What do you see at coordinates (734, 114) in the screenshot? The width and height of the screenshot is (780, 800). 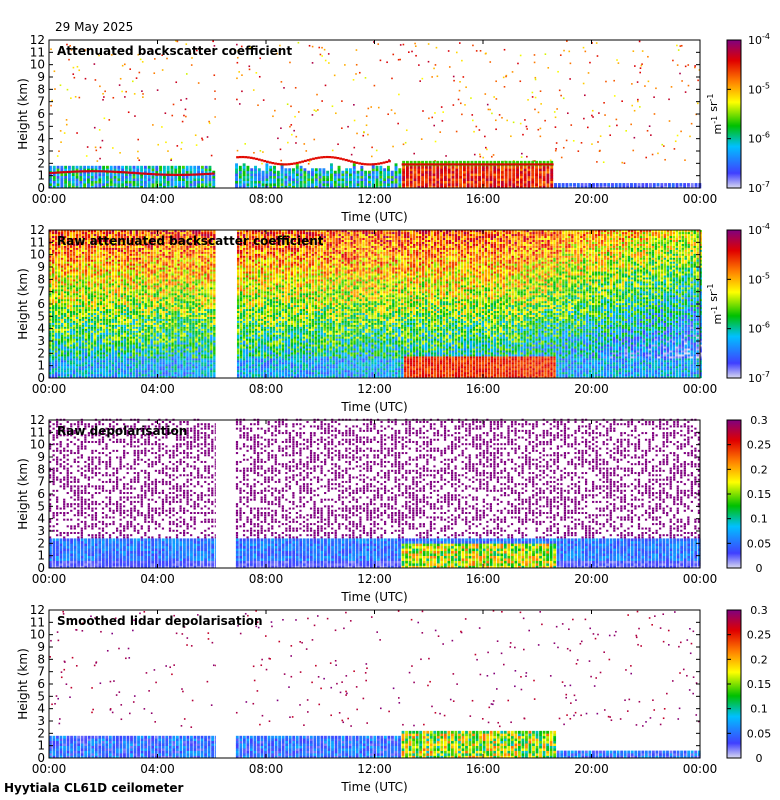 I see `colorbar` at bounding box center [734, 114].